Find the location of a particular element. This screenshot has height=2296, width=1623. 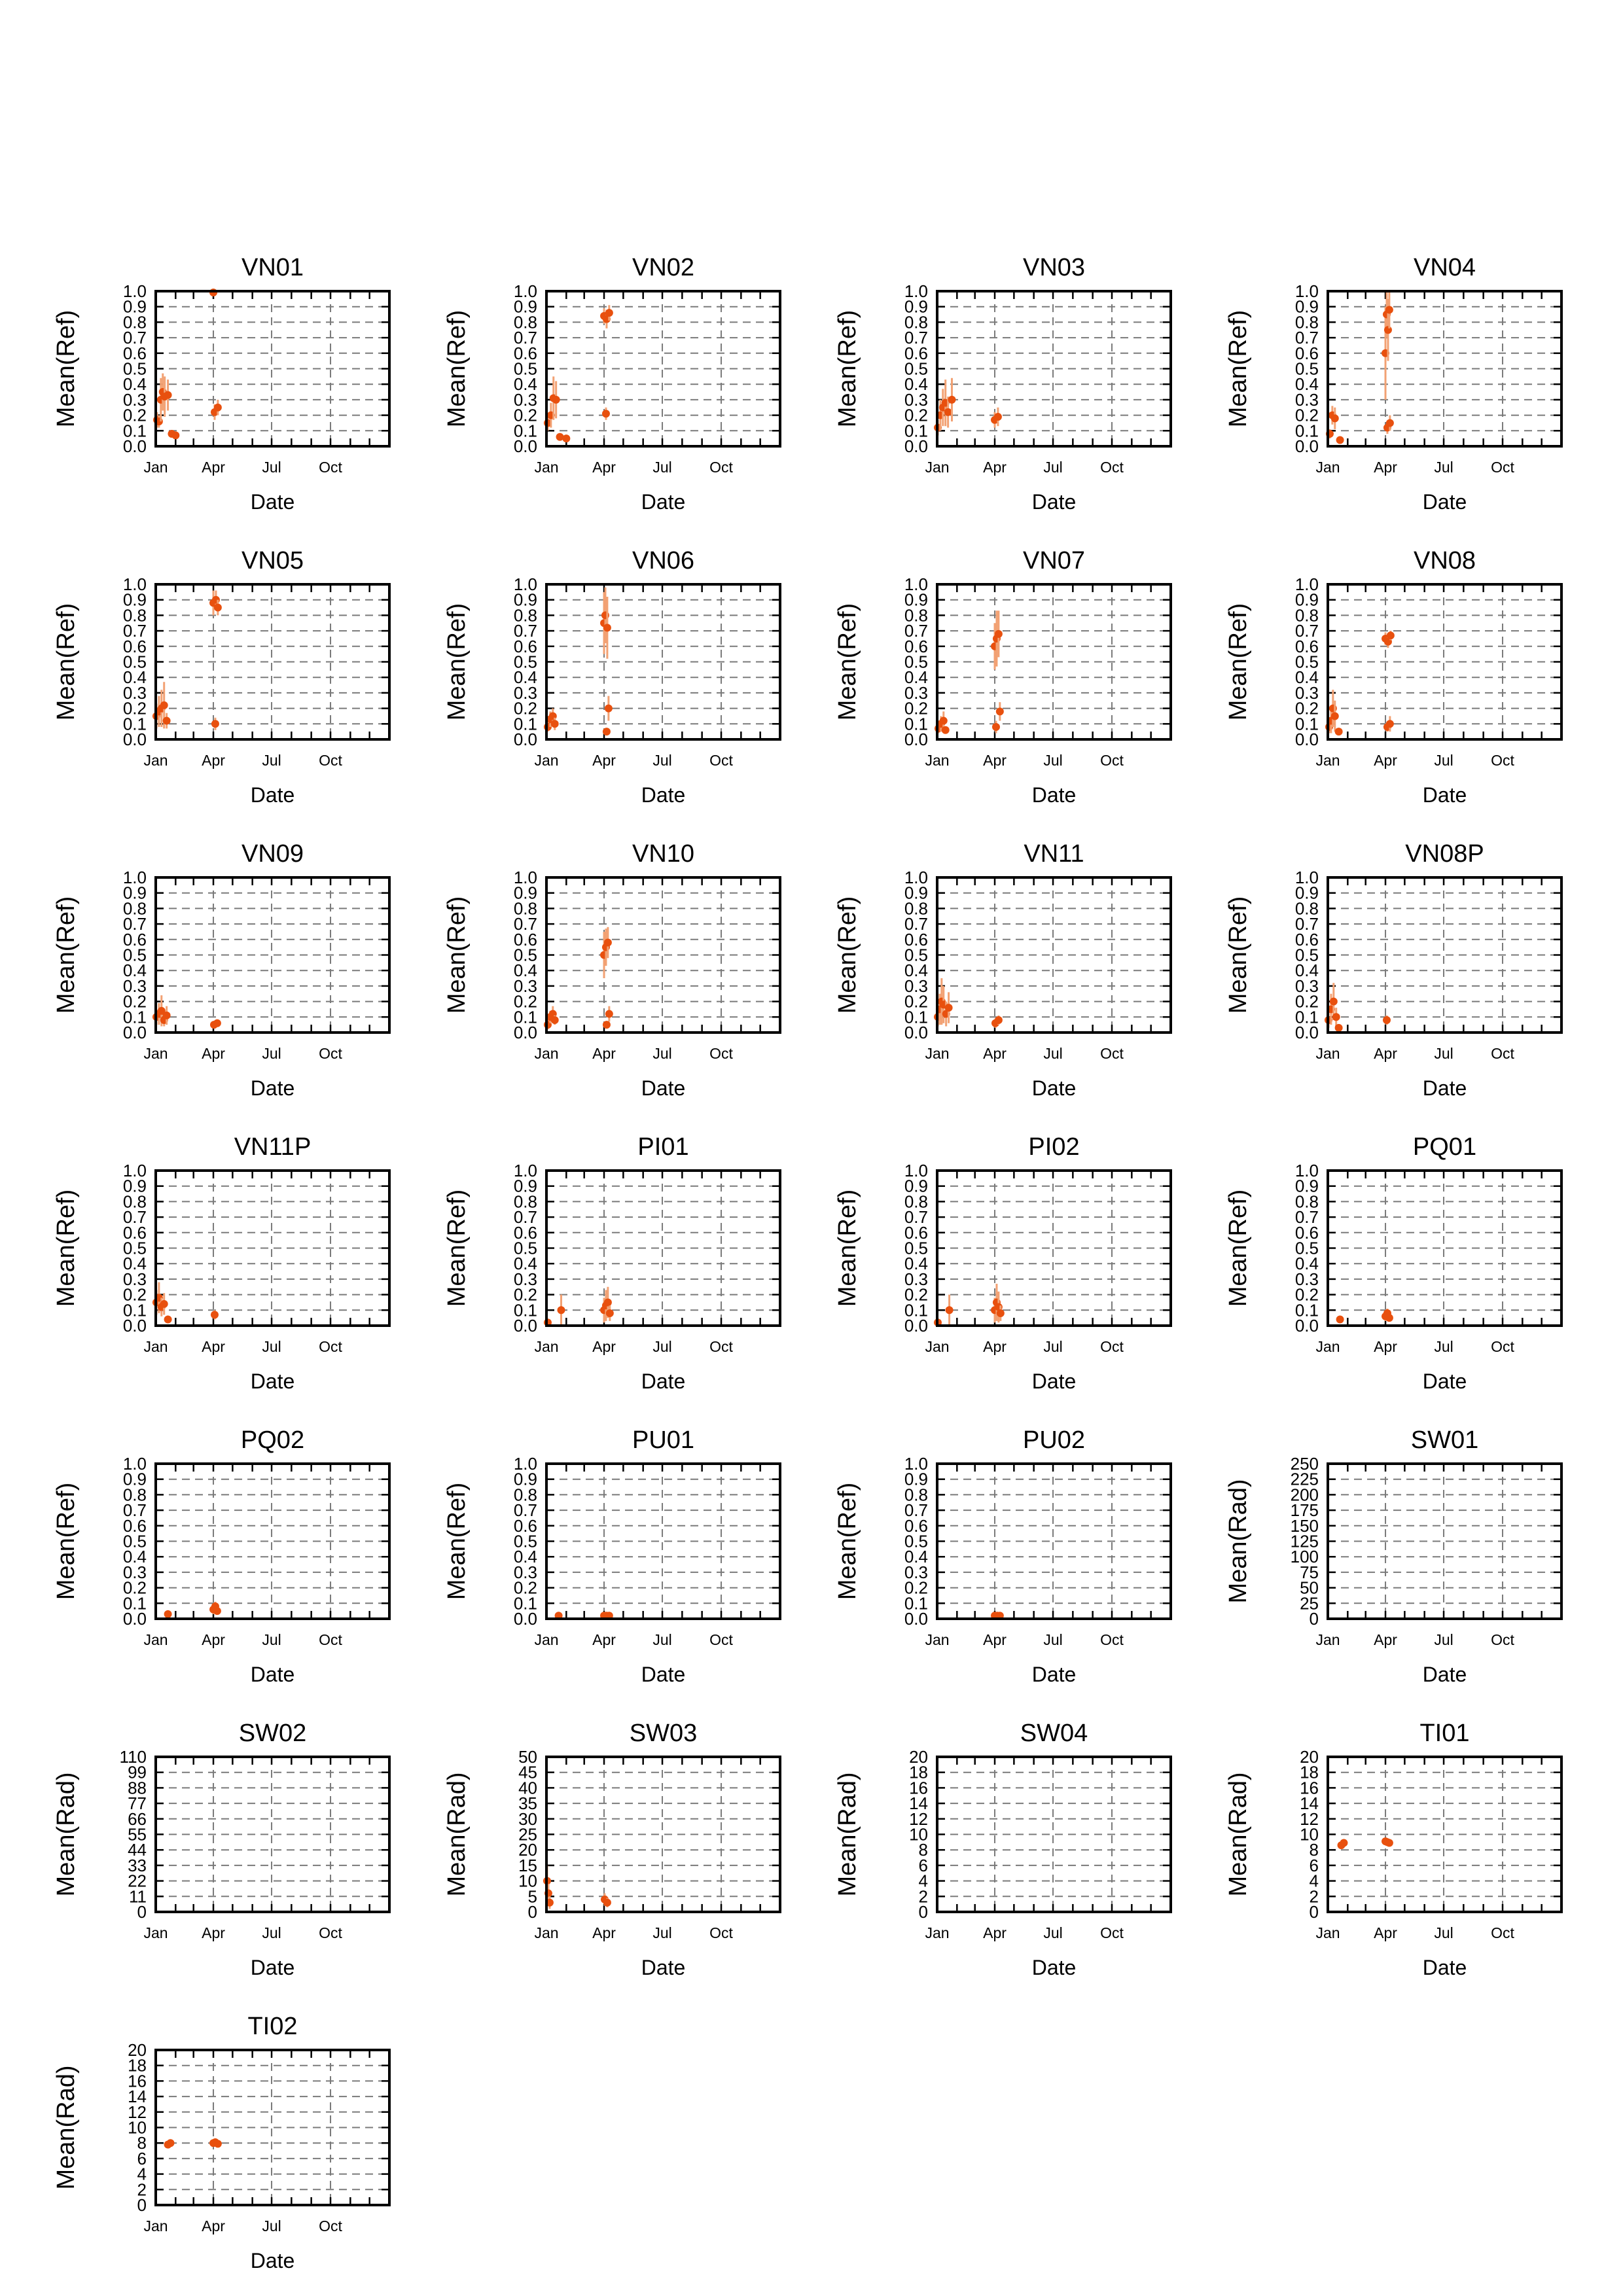

panel-title: VN04 is located at coordinates (1445, 267).